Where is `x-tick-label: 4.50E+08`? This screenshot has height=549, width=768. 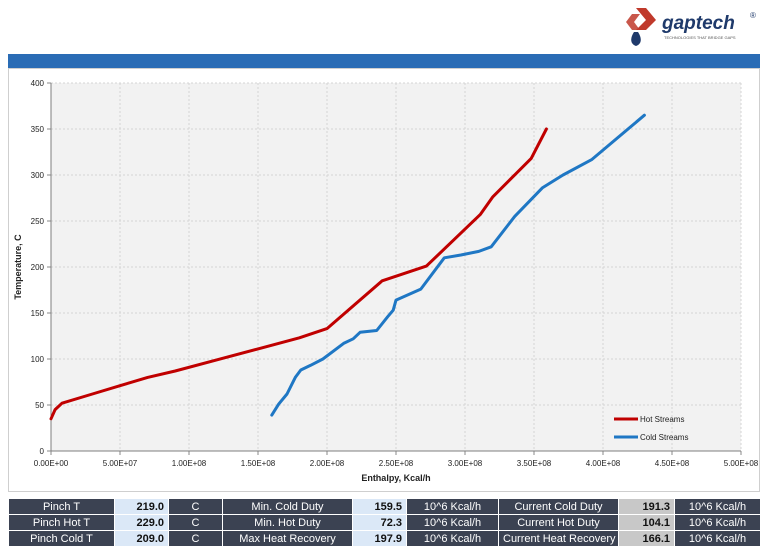 x-tick-label: 4.50E+08 is located at coordinates (672, 463).